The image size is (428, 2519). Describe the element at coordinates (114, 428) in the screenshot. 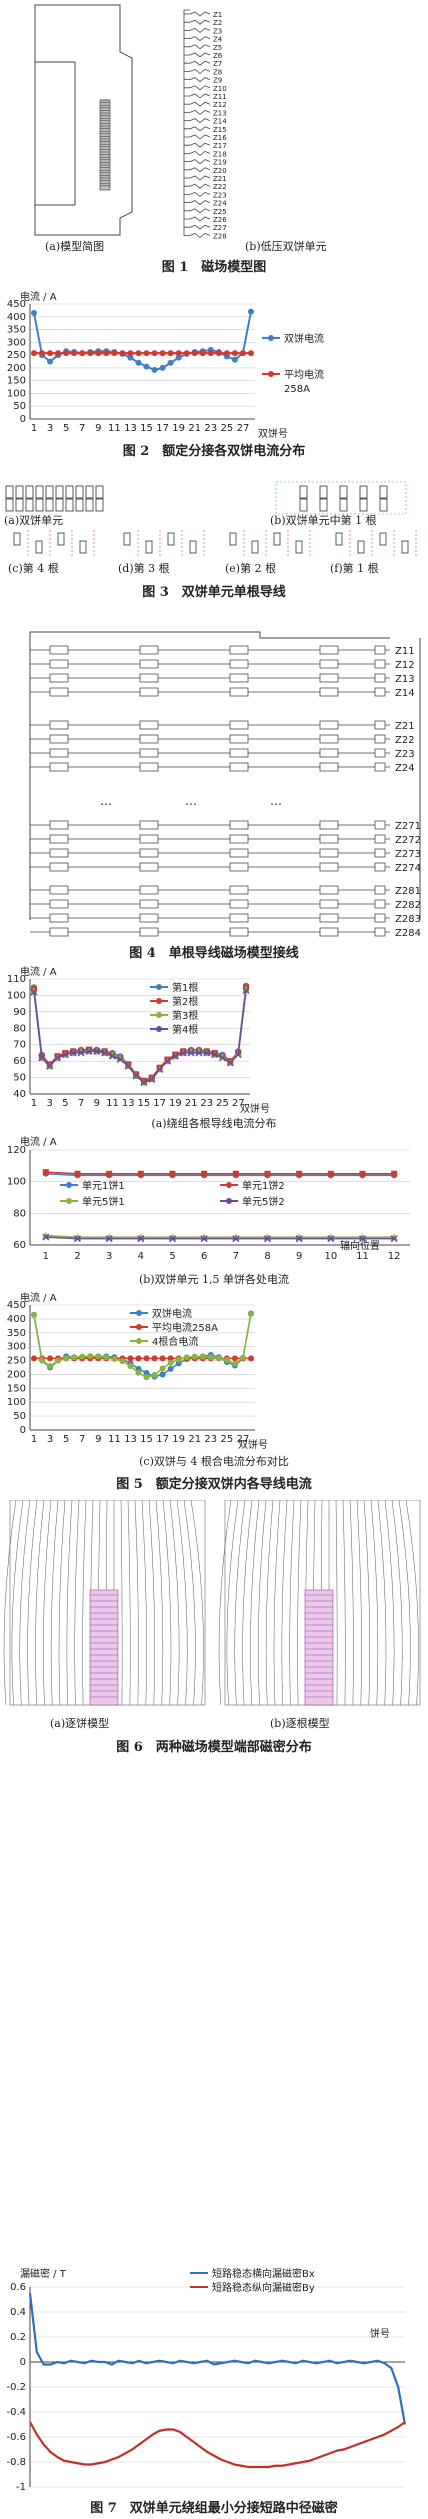

I see `x-tick-label: 11` at that location.